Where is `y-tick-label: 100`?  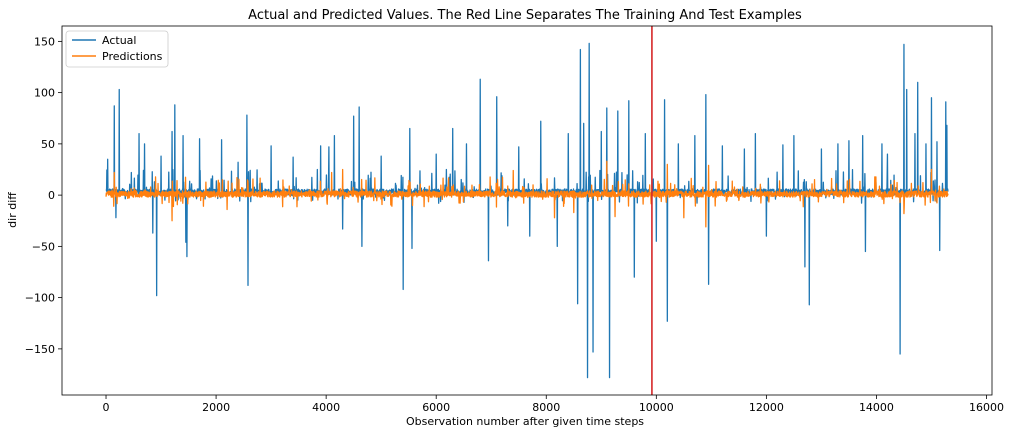
y-tick-label: 100 is located at coordinates (44, 93).